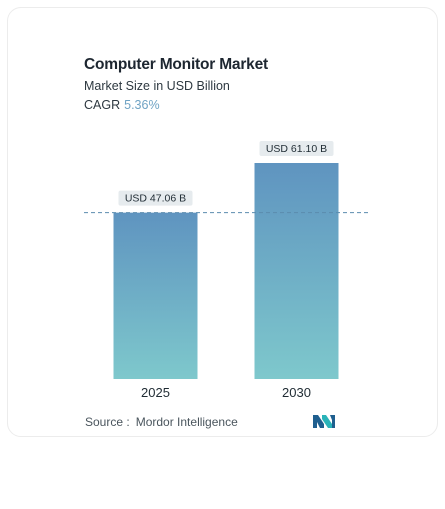 The width and height of the screenshot is (445, 509). What do you see at coordinates (155, 392) in the screenshot?
I see `x-tick-label-2025: 2025` at bounding box center [155, 392].